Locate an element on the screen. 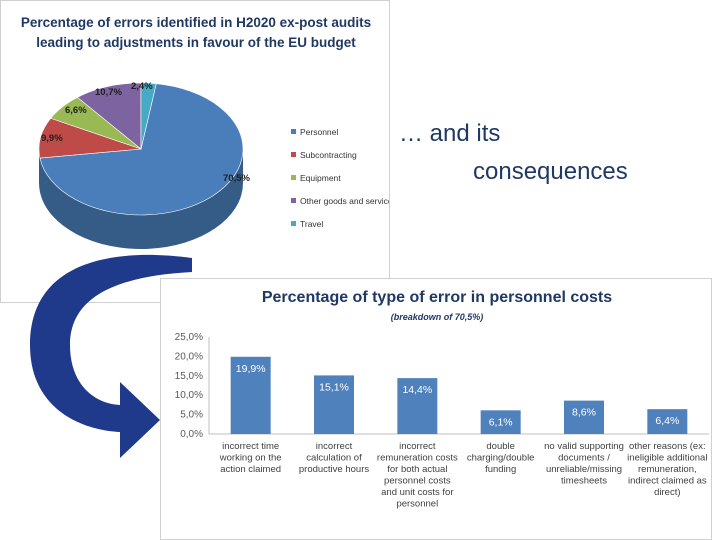 This screenshot has width=720, height=540. y-tick-label: 0,0% is located at coordinates (191, 434).